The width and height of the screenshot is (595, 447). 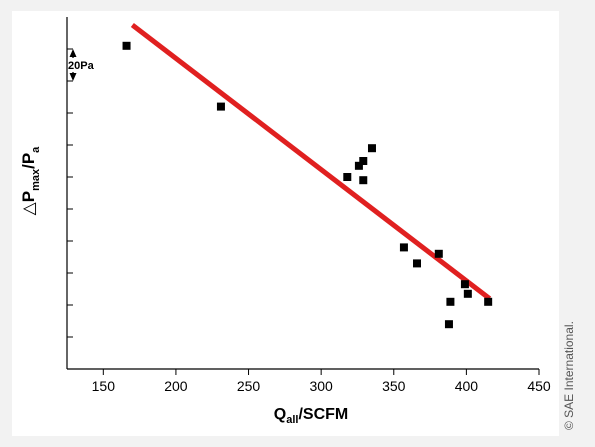 What do you see at coordinates (321, 386) in the screenshot?
I see `x-tick-label: 300` at bounding box center [321, 386].